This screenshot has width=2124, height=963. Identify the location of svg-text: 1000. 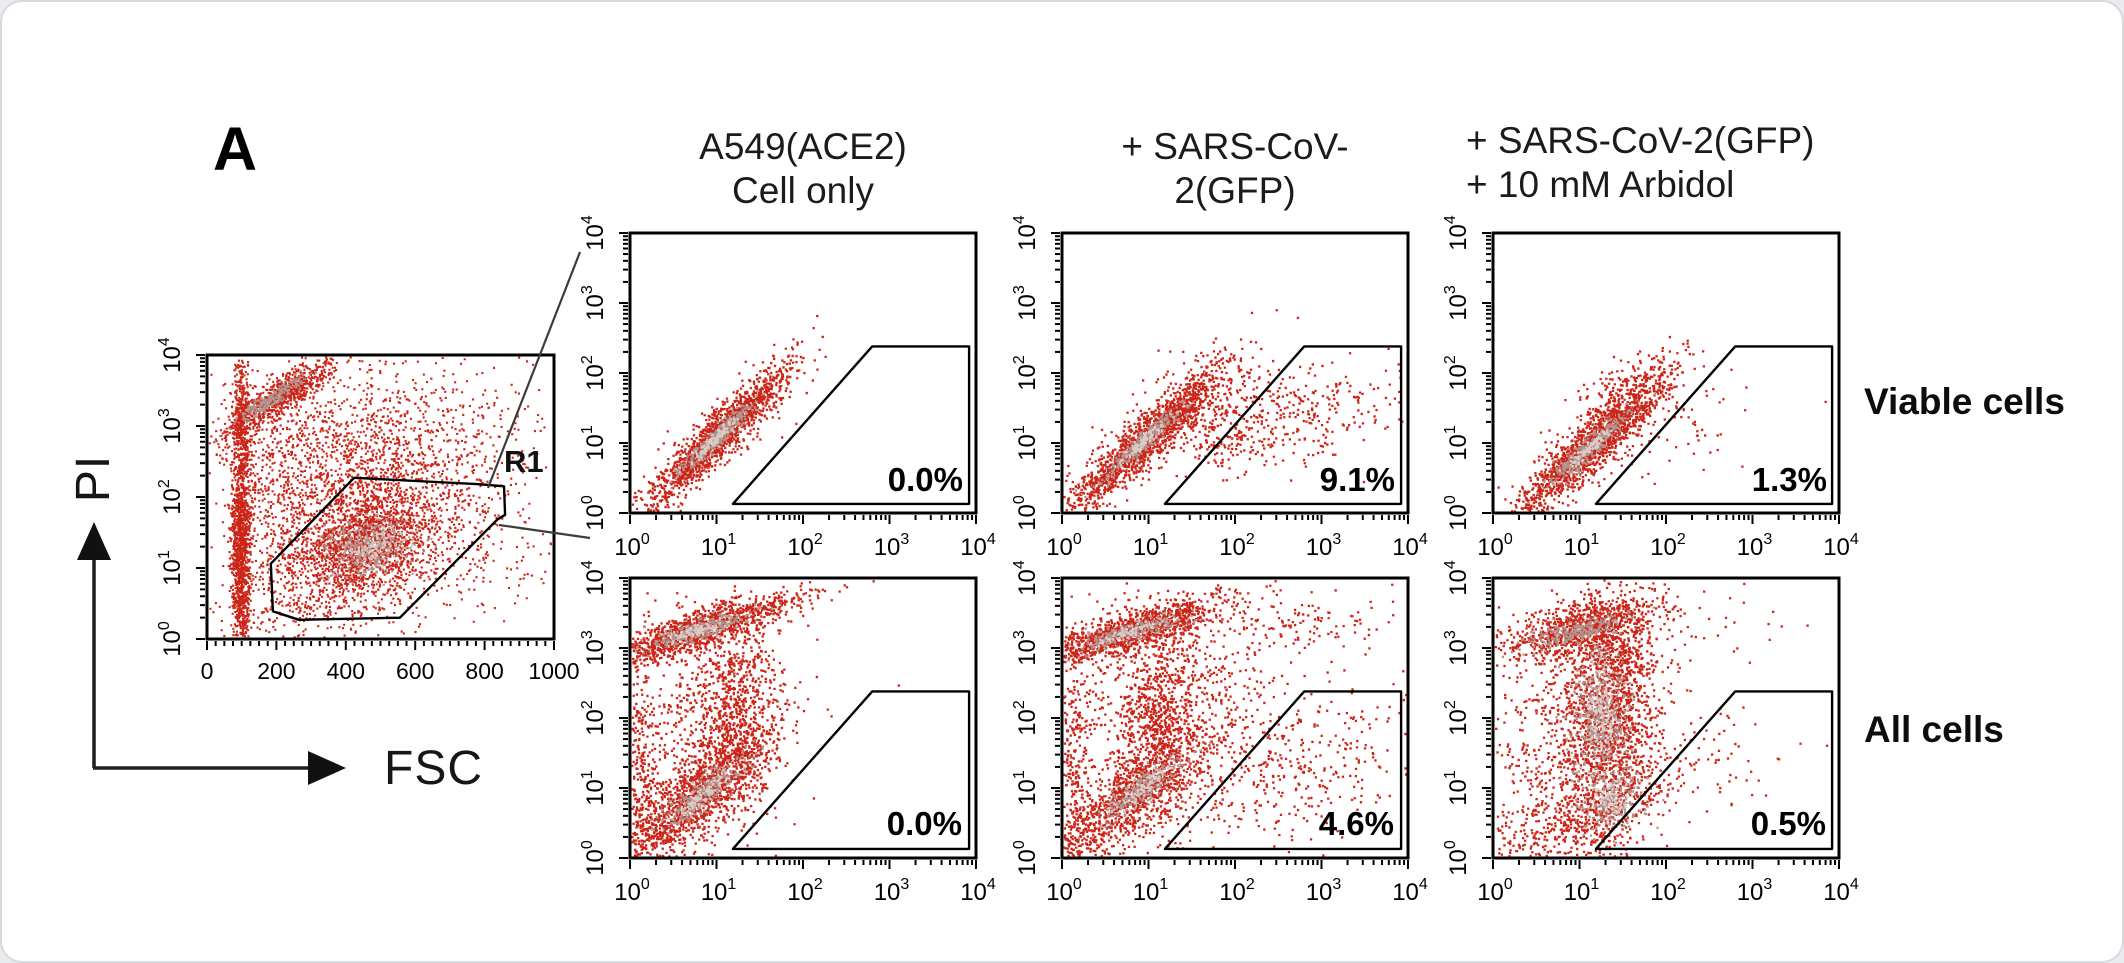
(553, 671).